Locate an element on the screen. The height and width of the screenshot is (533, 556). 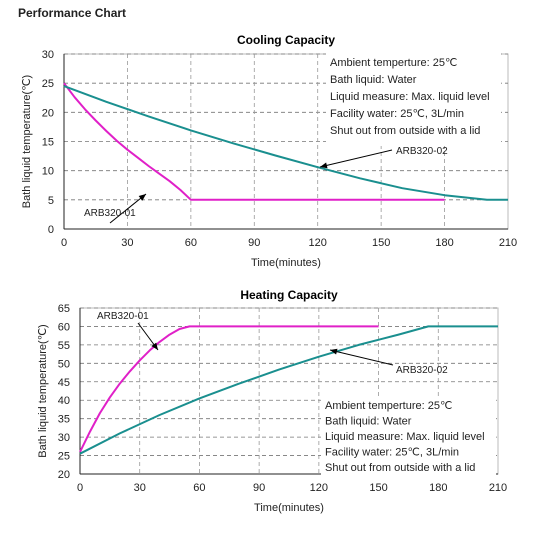
cooling-x-axis-label: Time(minutes) is located at coordinates (286, 263).